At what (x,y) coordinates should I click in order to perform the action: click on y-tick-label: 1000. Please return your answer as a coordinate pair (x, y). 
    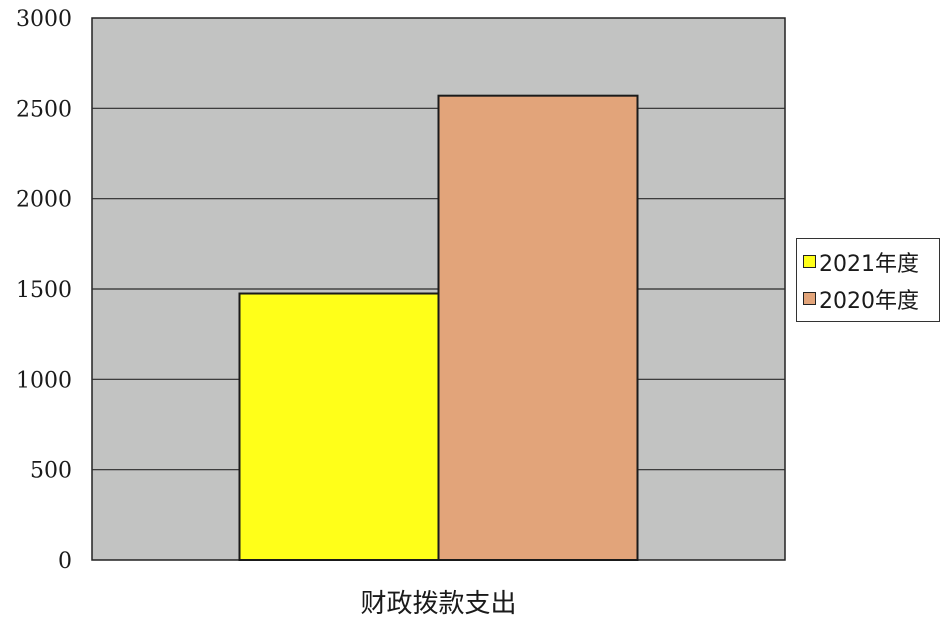
    Looking at the image, I should click on (44, 380).